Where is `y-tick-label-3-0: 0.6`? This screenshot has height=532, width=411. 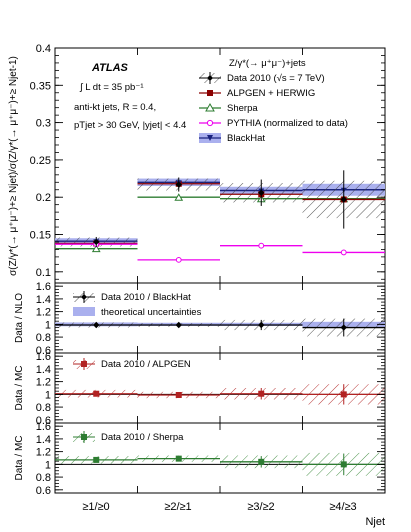
y-tick-label-3-0: 0.6 is located at coordinates (43, 491).